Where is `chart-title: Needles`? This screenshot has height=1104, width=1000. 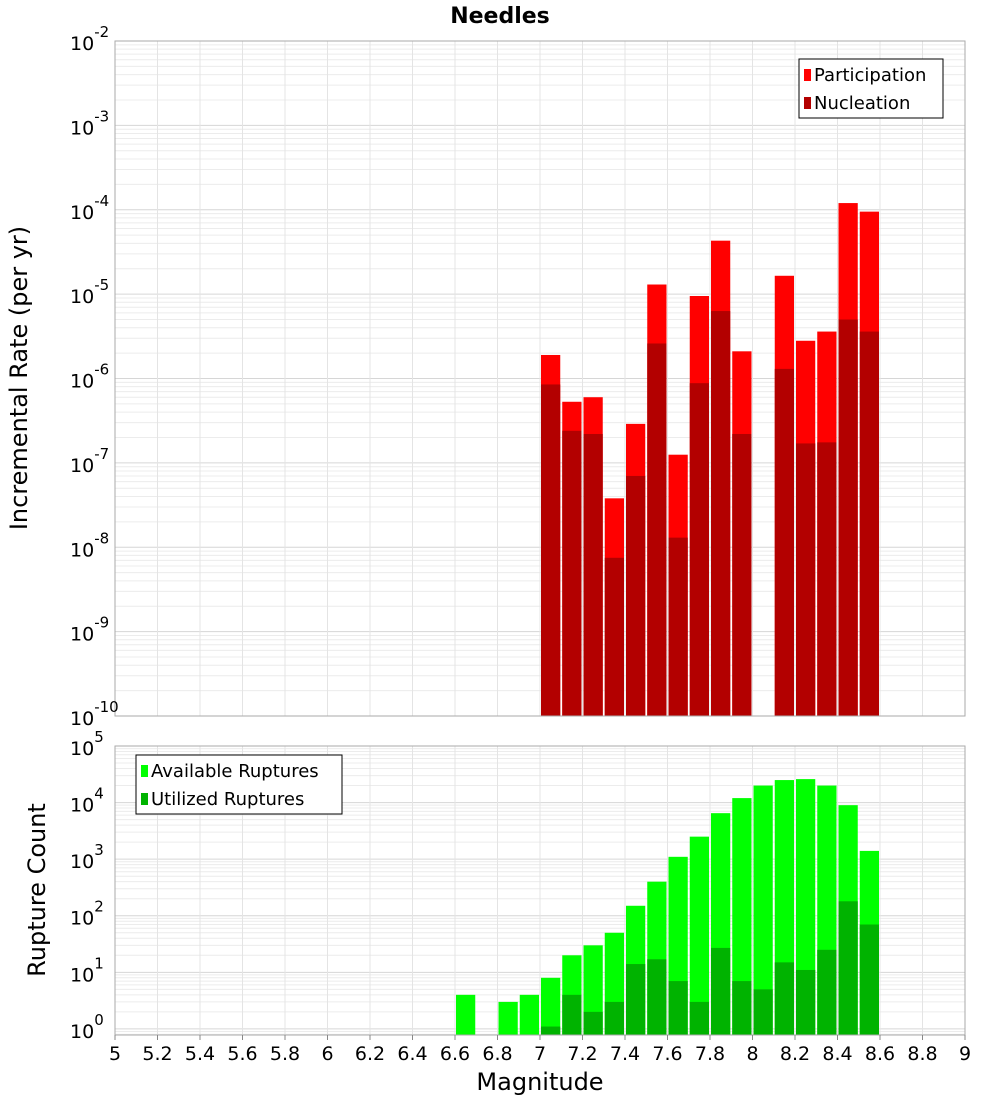
chart-title: Needles is located at coordinates (500, 16).